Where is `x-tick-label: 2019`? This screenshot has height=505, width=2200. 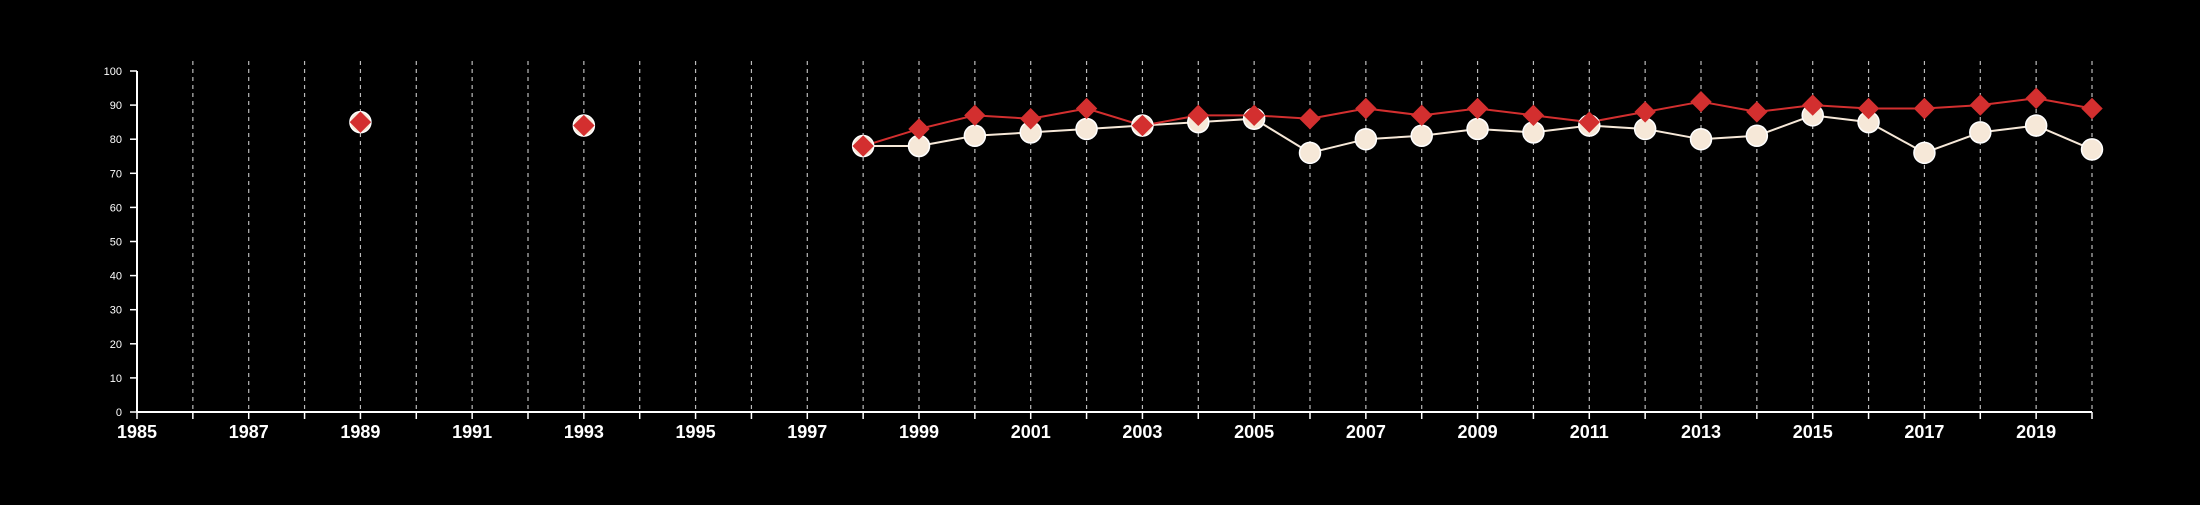
x-tick-label: 2019 is located at coordinates (2036, 432).